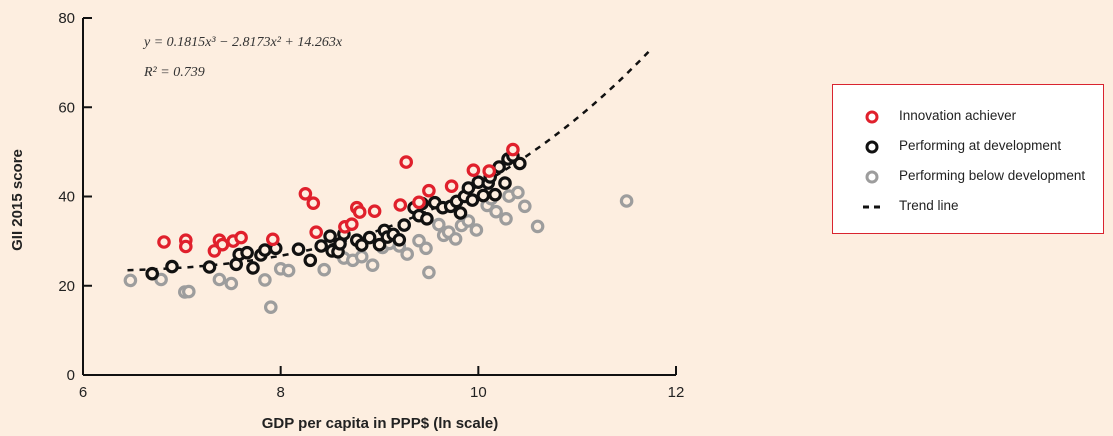 The height and width of the screenshot is (436, 1113). I want to click on y-tick-label: 0, so click(71, 375).